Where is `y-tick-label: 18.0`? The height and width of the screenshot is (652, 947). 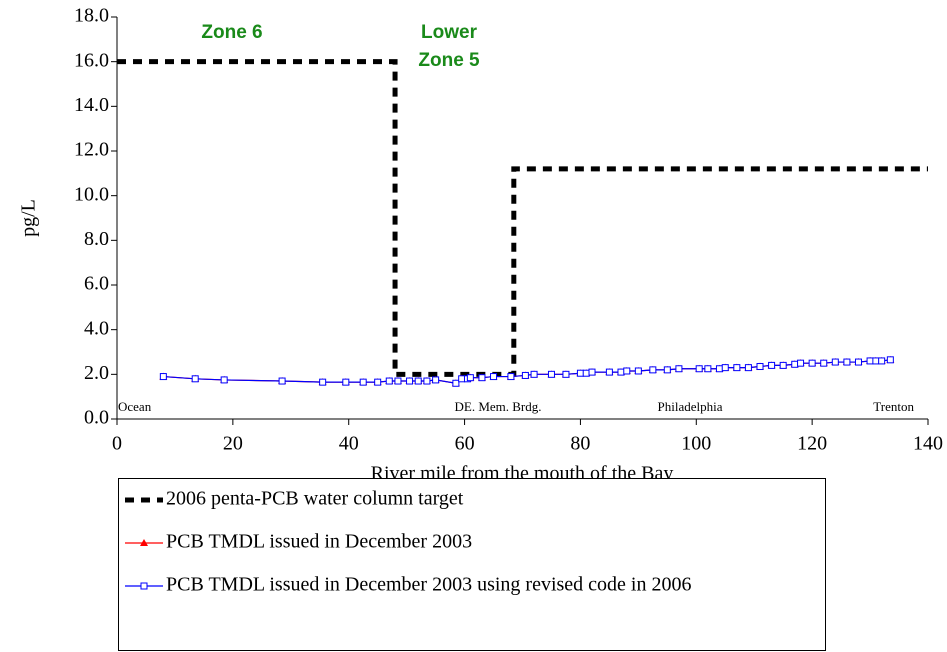
y-tick-label: 18.0 is located at coordinates (91, 16).